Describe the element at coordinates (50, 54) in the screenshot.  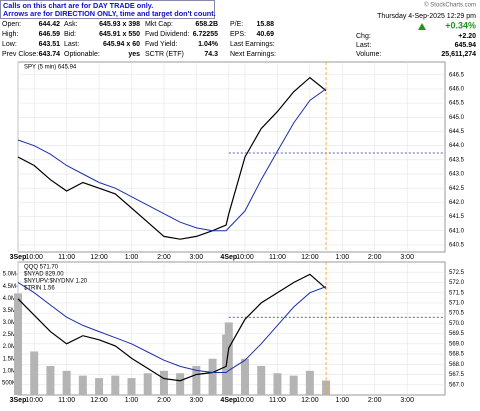
I see `quote-value: 643.74` at that location.